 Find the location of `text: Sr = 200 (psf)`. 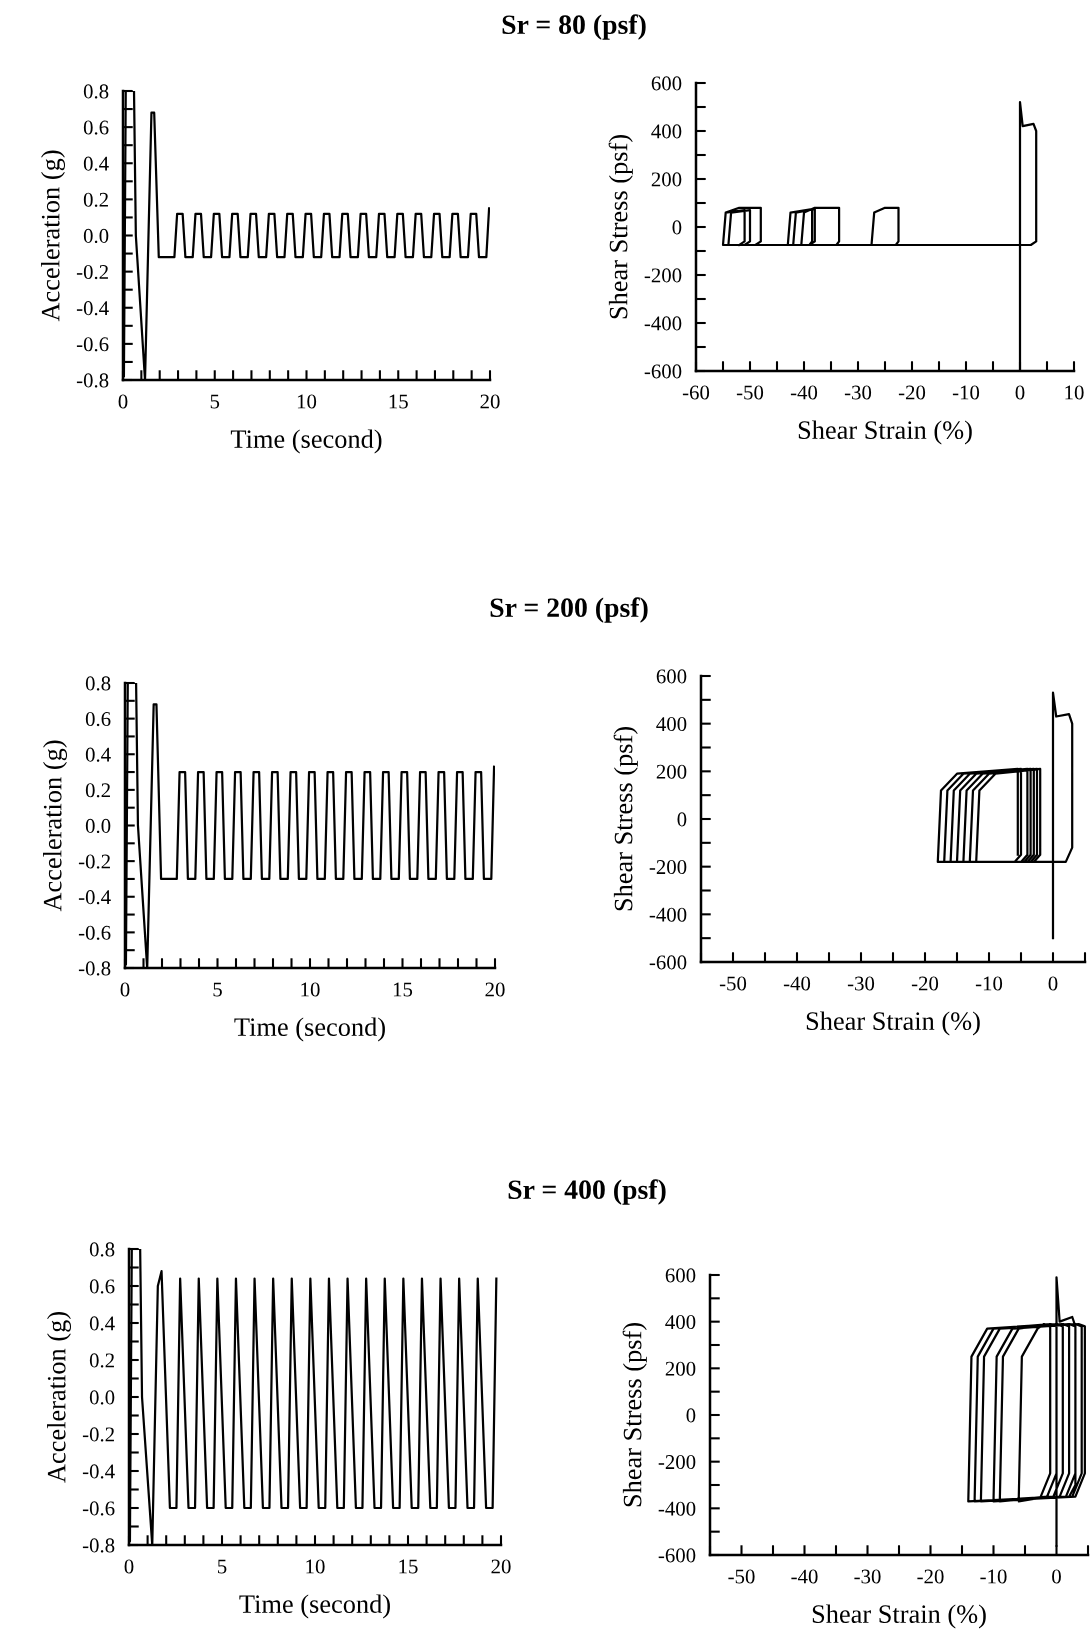

text: Sr = 200 (psf) is located at coordinates (569, 610).